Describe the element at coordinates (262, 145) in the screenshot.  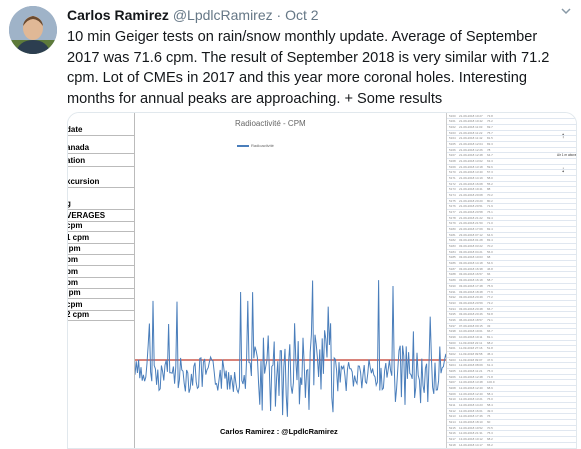
I see `legend-label: Radioactivité` at that location.